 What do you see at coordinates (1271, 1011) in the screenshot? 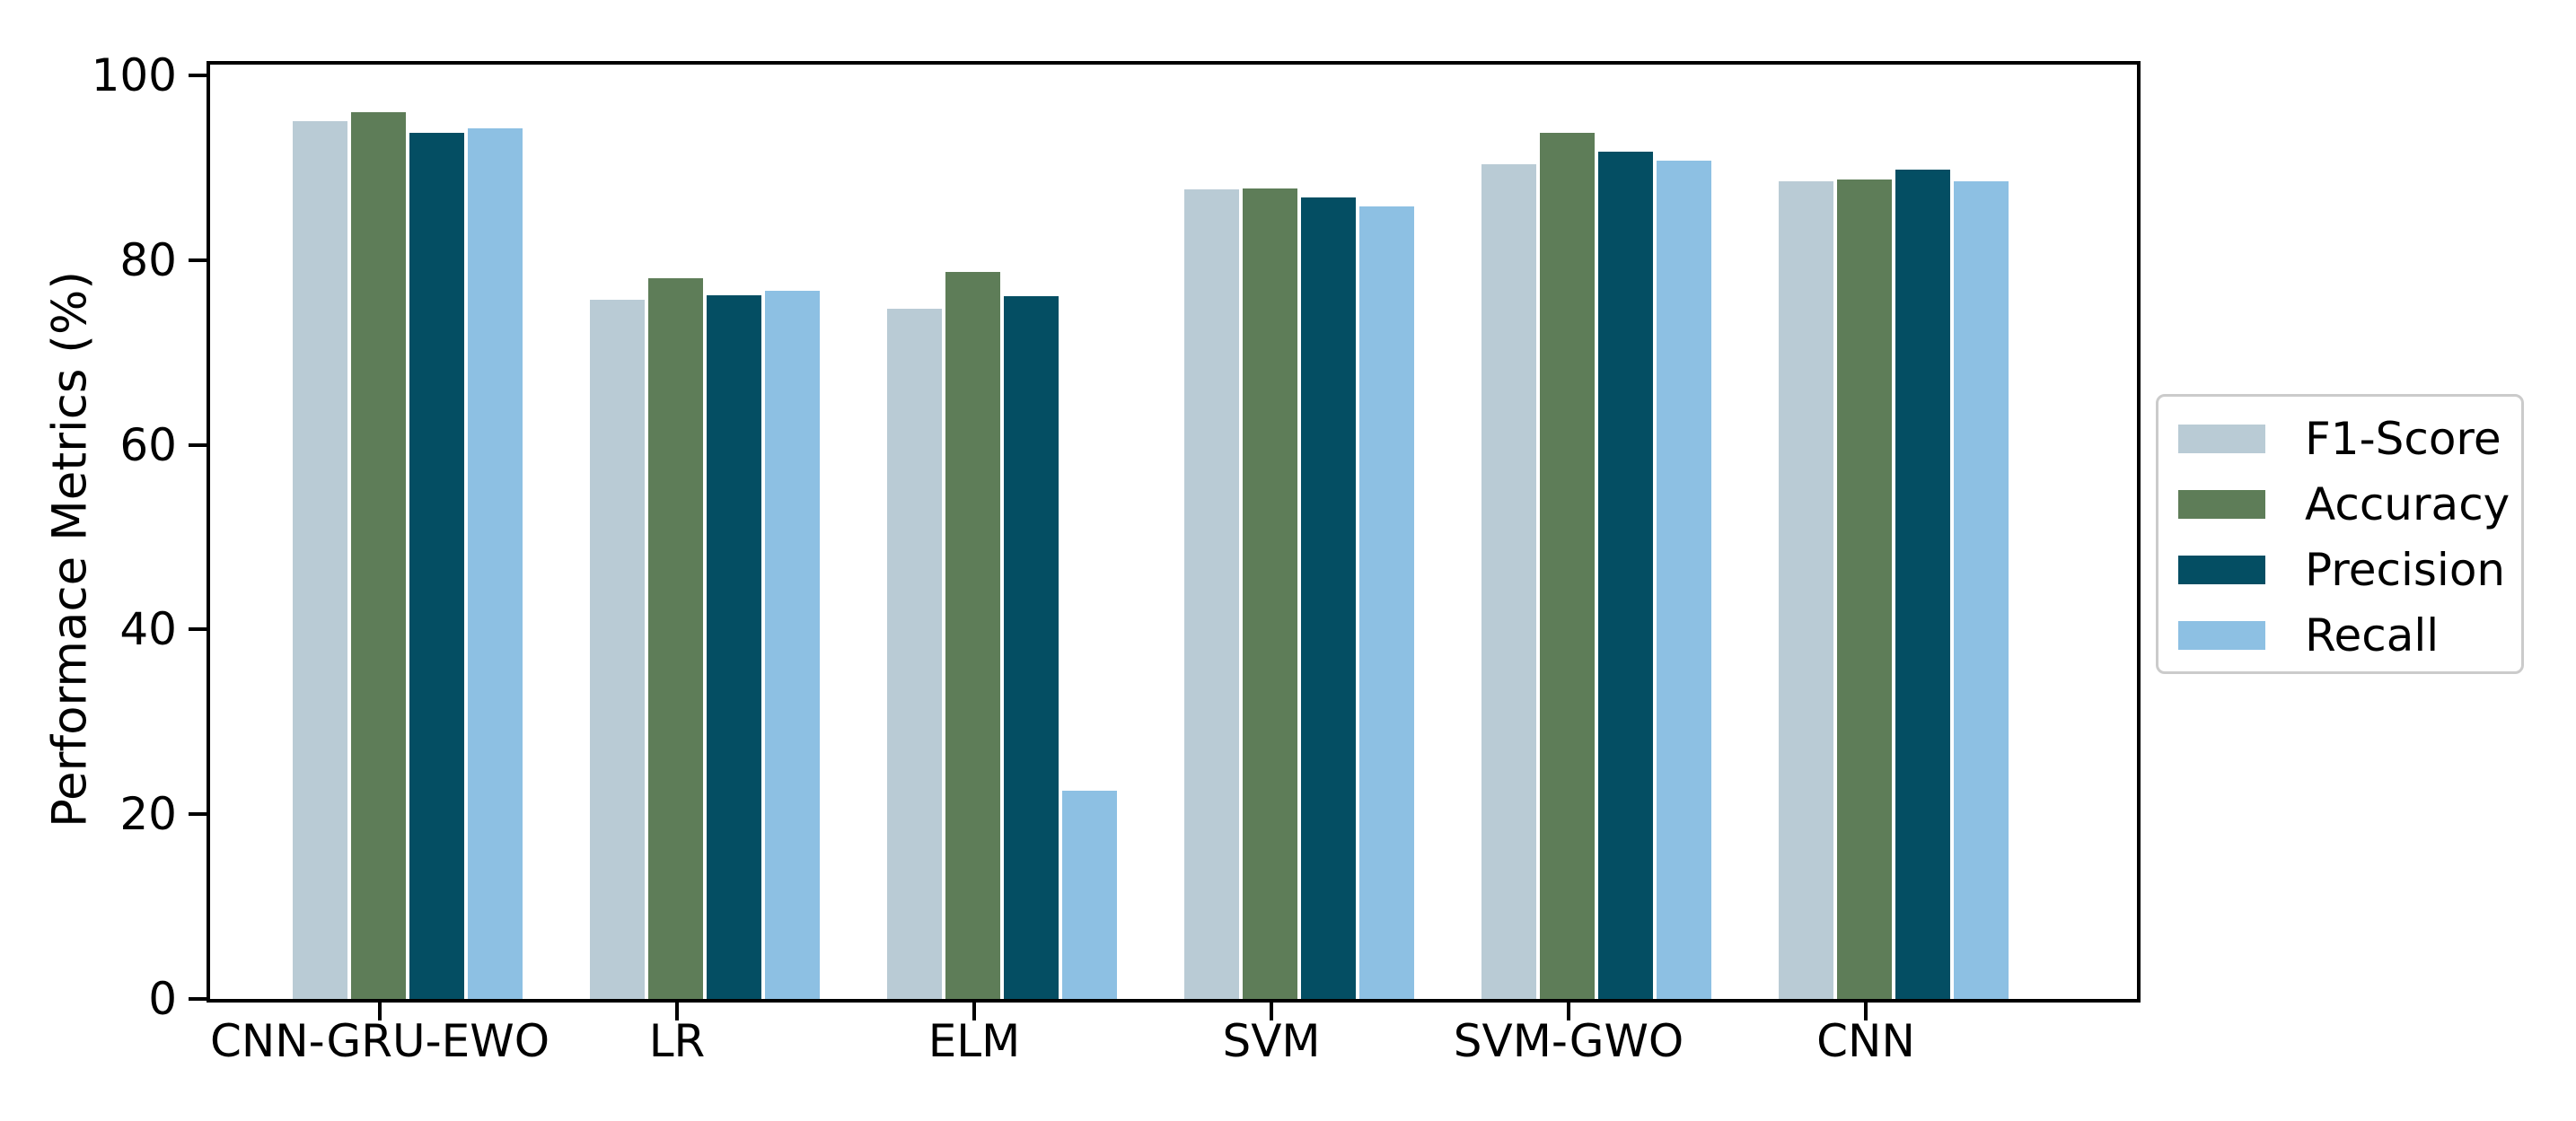
I see `x-tick-mark-svm` at bounding box center [1271, 1011].